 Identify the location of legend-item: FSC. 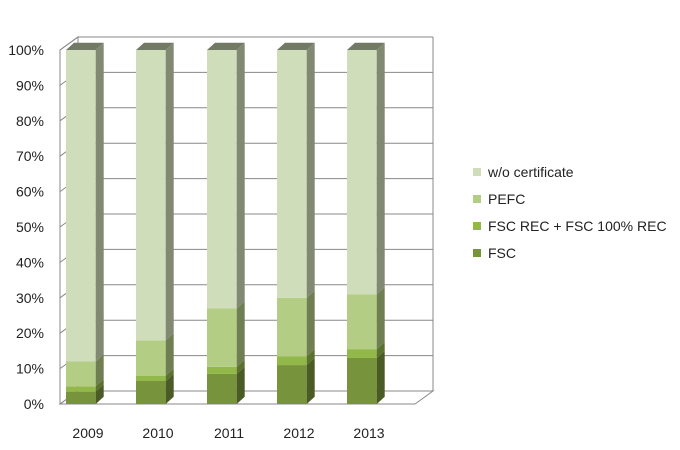
(494, 253).